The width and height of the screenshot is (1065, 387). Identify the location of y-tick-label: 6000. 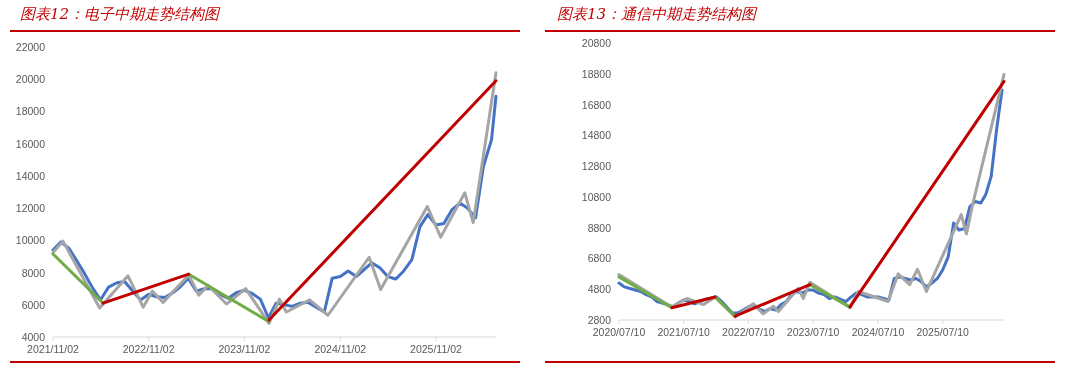
(33, 304).